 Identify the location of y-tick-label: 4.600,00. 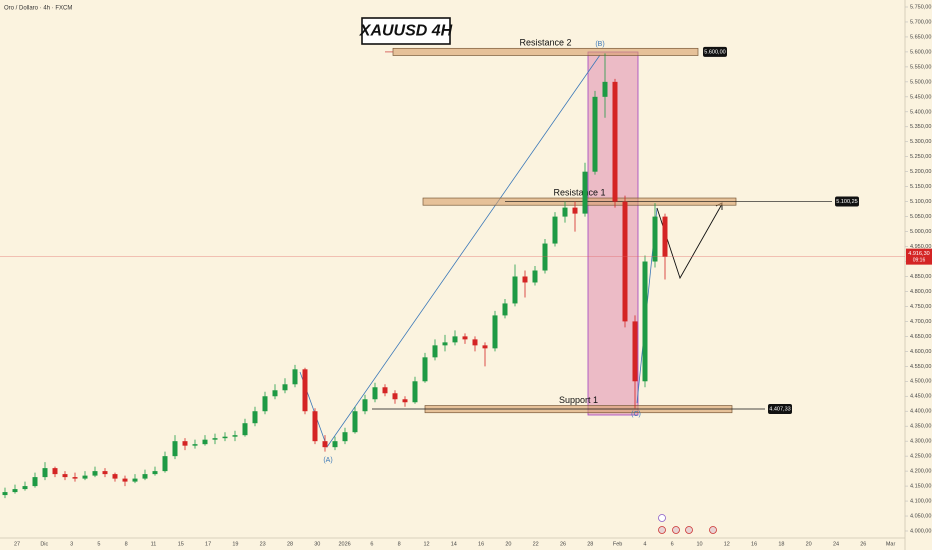
(920, 352).